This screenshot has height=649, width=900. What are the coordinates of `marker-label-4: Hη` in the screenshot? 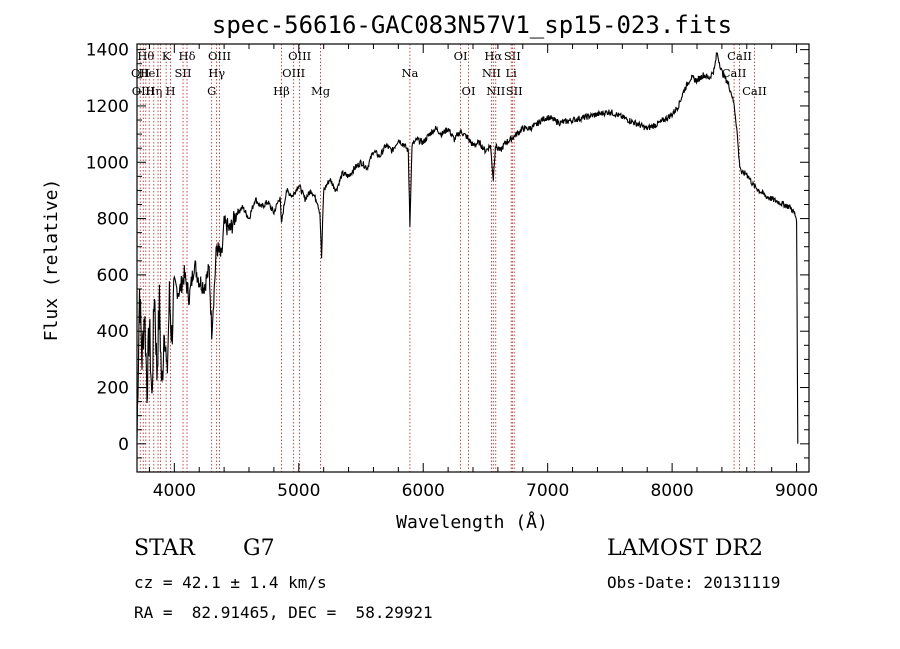 It's located at (153, 91).